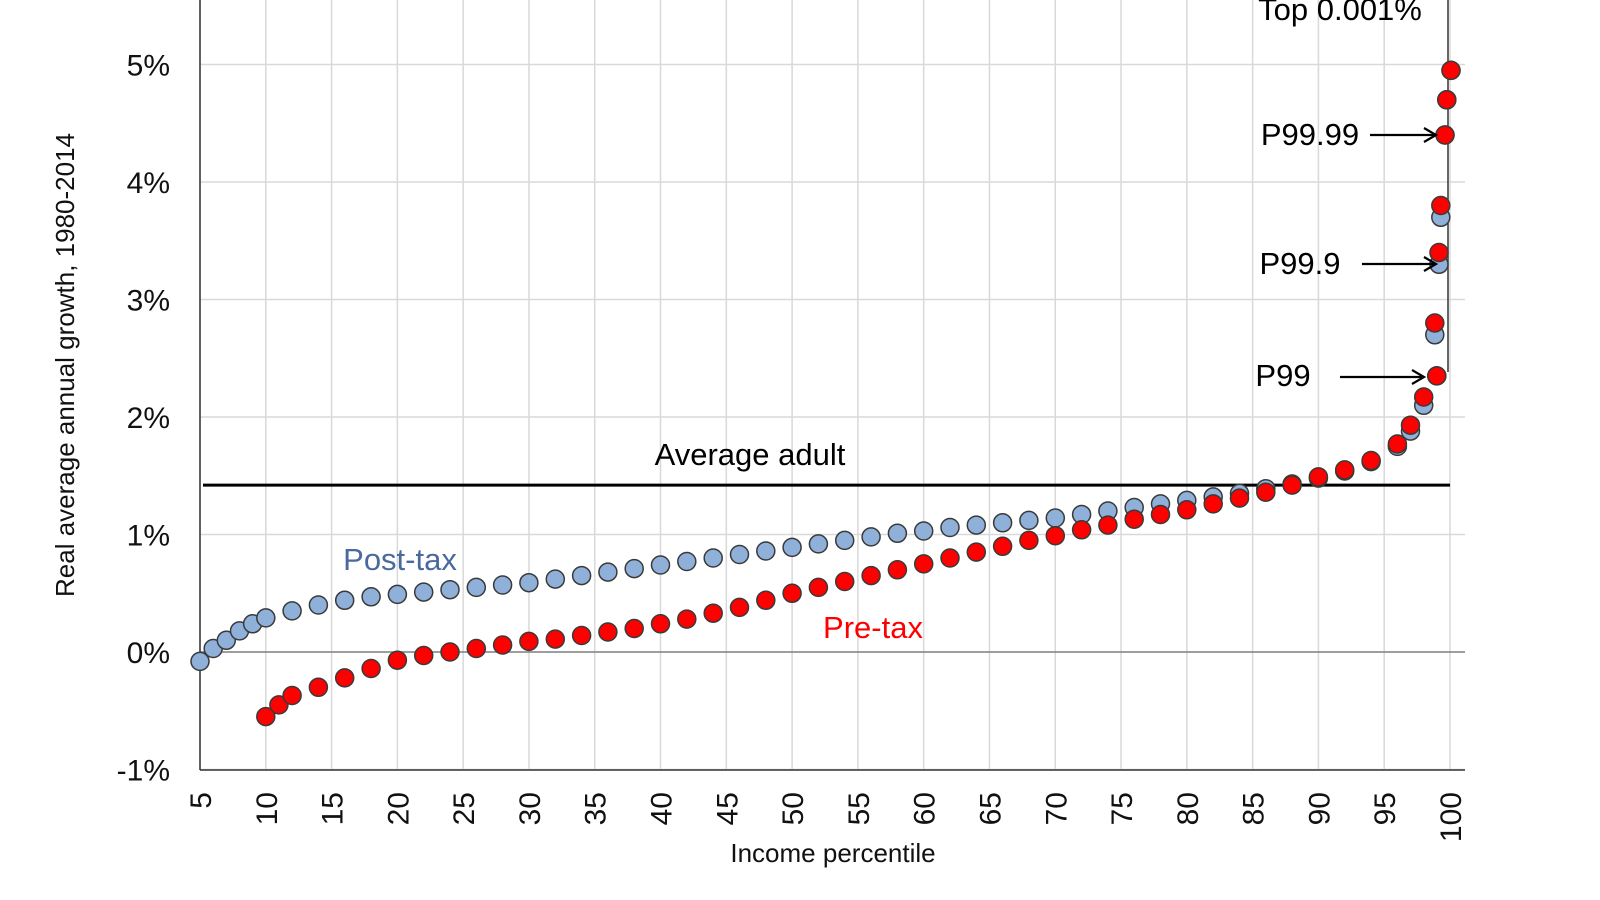 This screenshot has height=900, width=1600. What do you see at coordinates (400, 559) in the screenshot?
I see `series-label-post-tax: Post-tax` at bounding box center [400, 559].